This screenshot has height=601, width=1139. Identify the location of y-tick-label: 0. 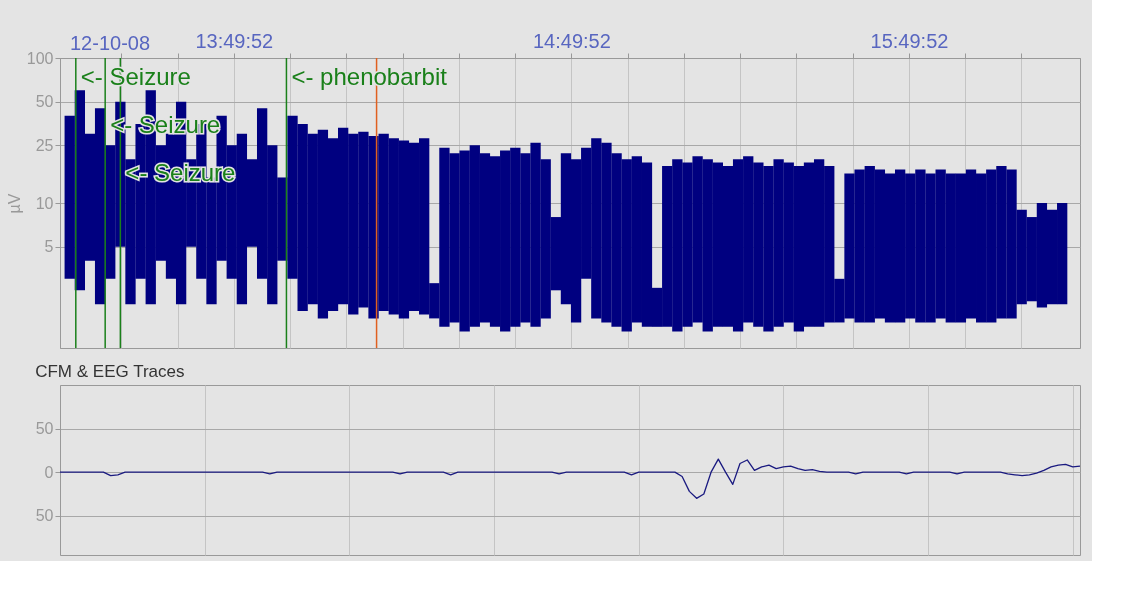
(49, 472).